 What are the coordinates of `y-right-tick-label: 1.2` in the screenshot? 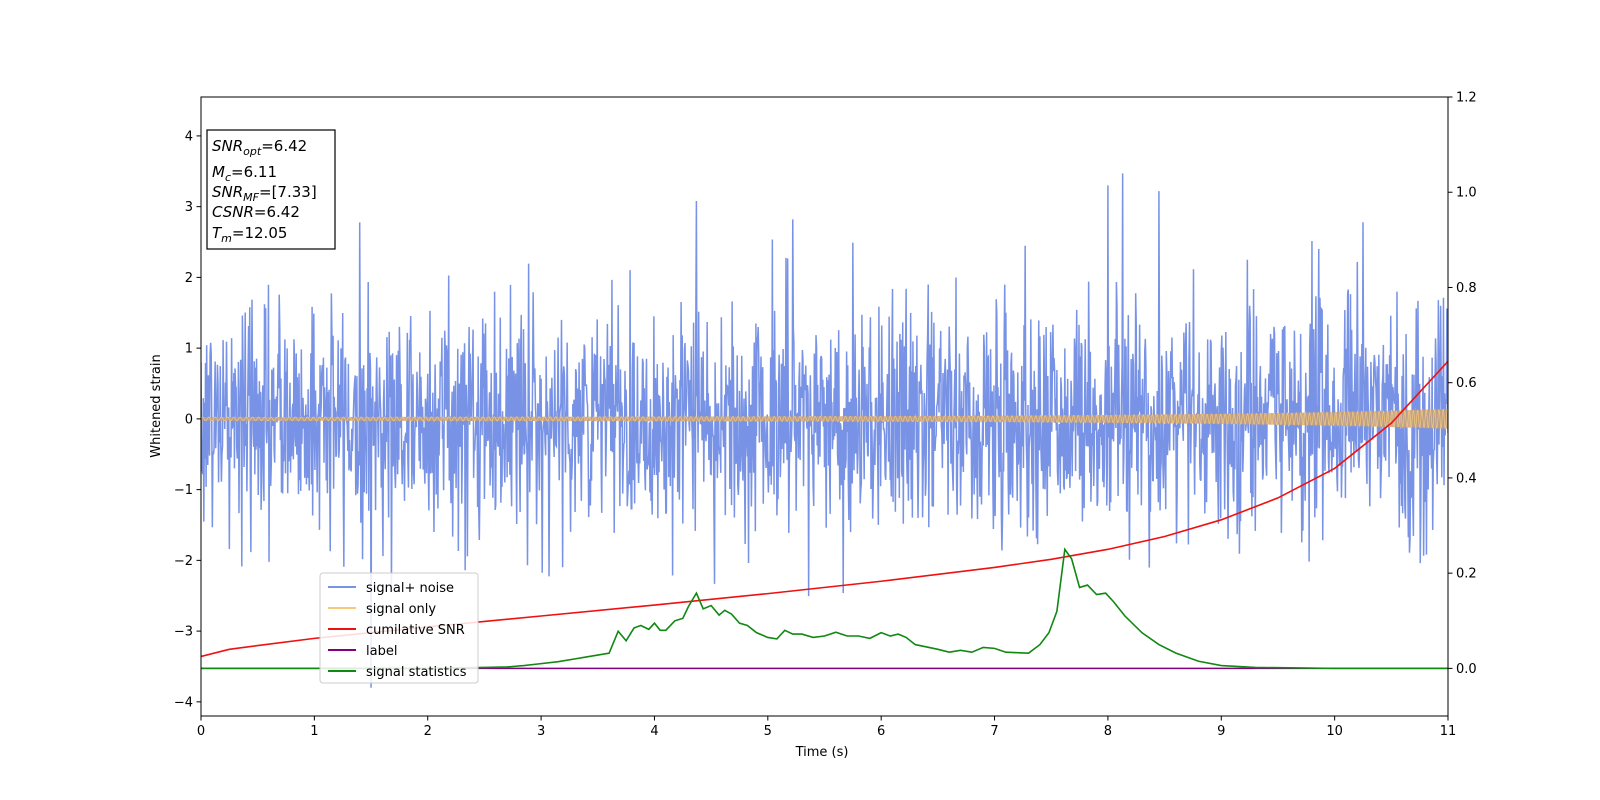 It's located at (1466, 98).